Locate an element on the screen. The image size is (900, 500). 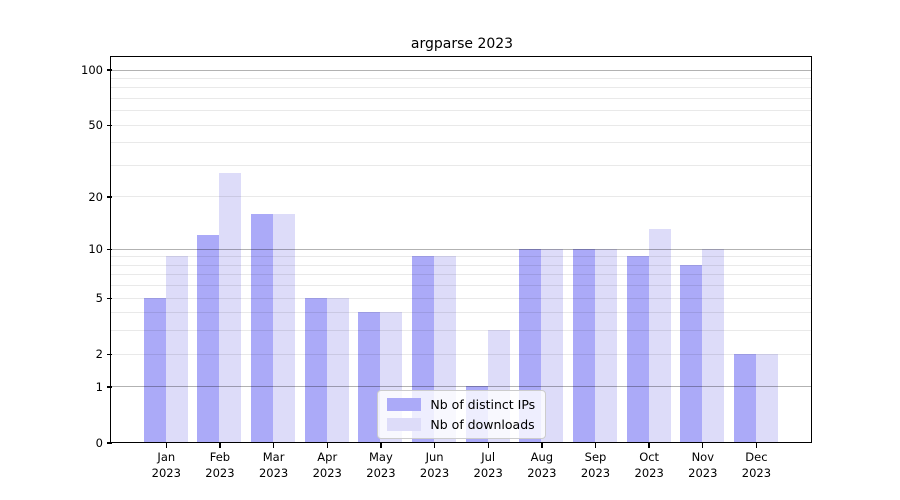
x-tick-month: Sep is located at coordinates (595, 457).